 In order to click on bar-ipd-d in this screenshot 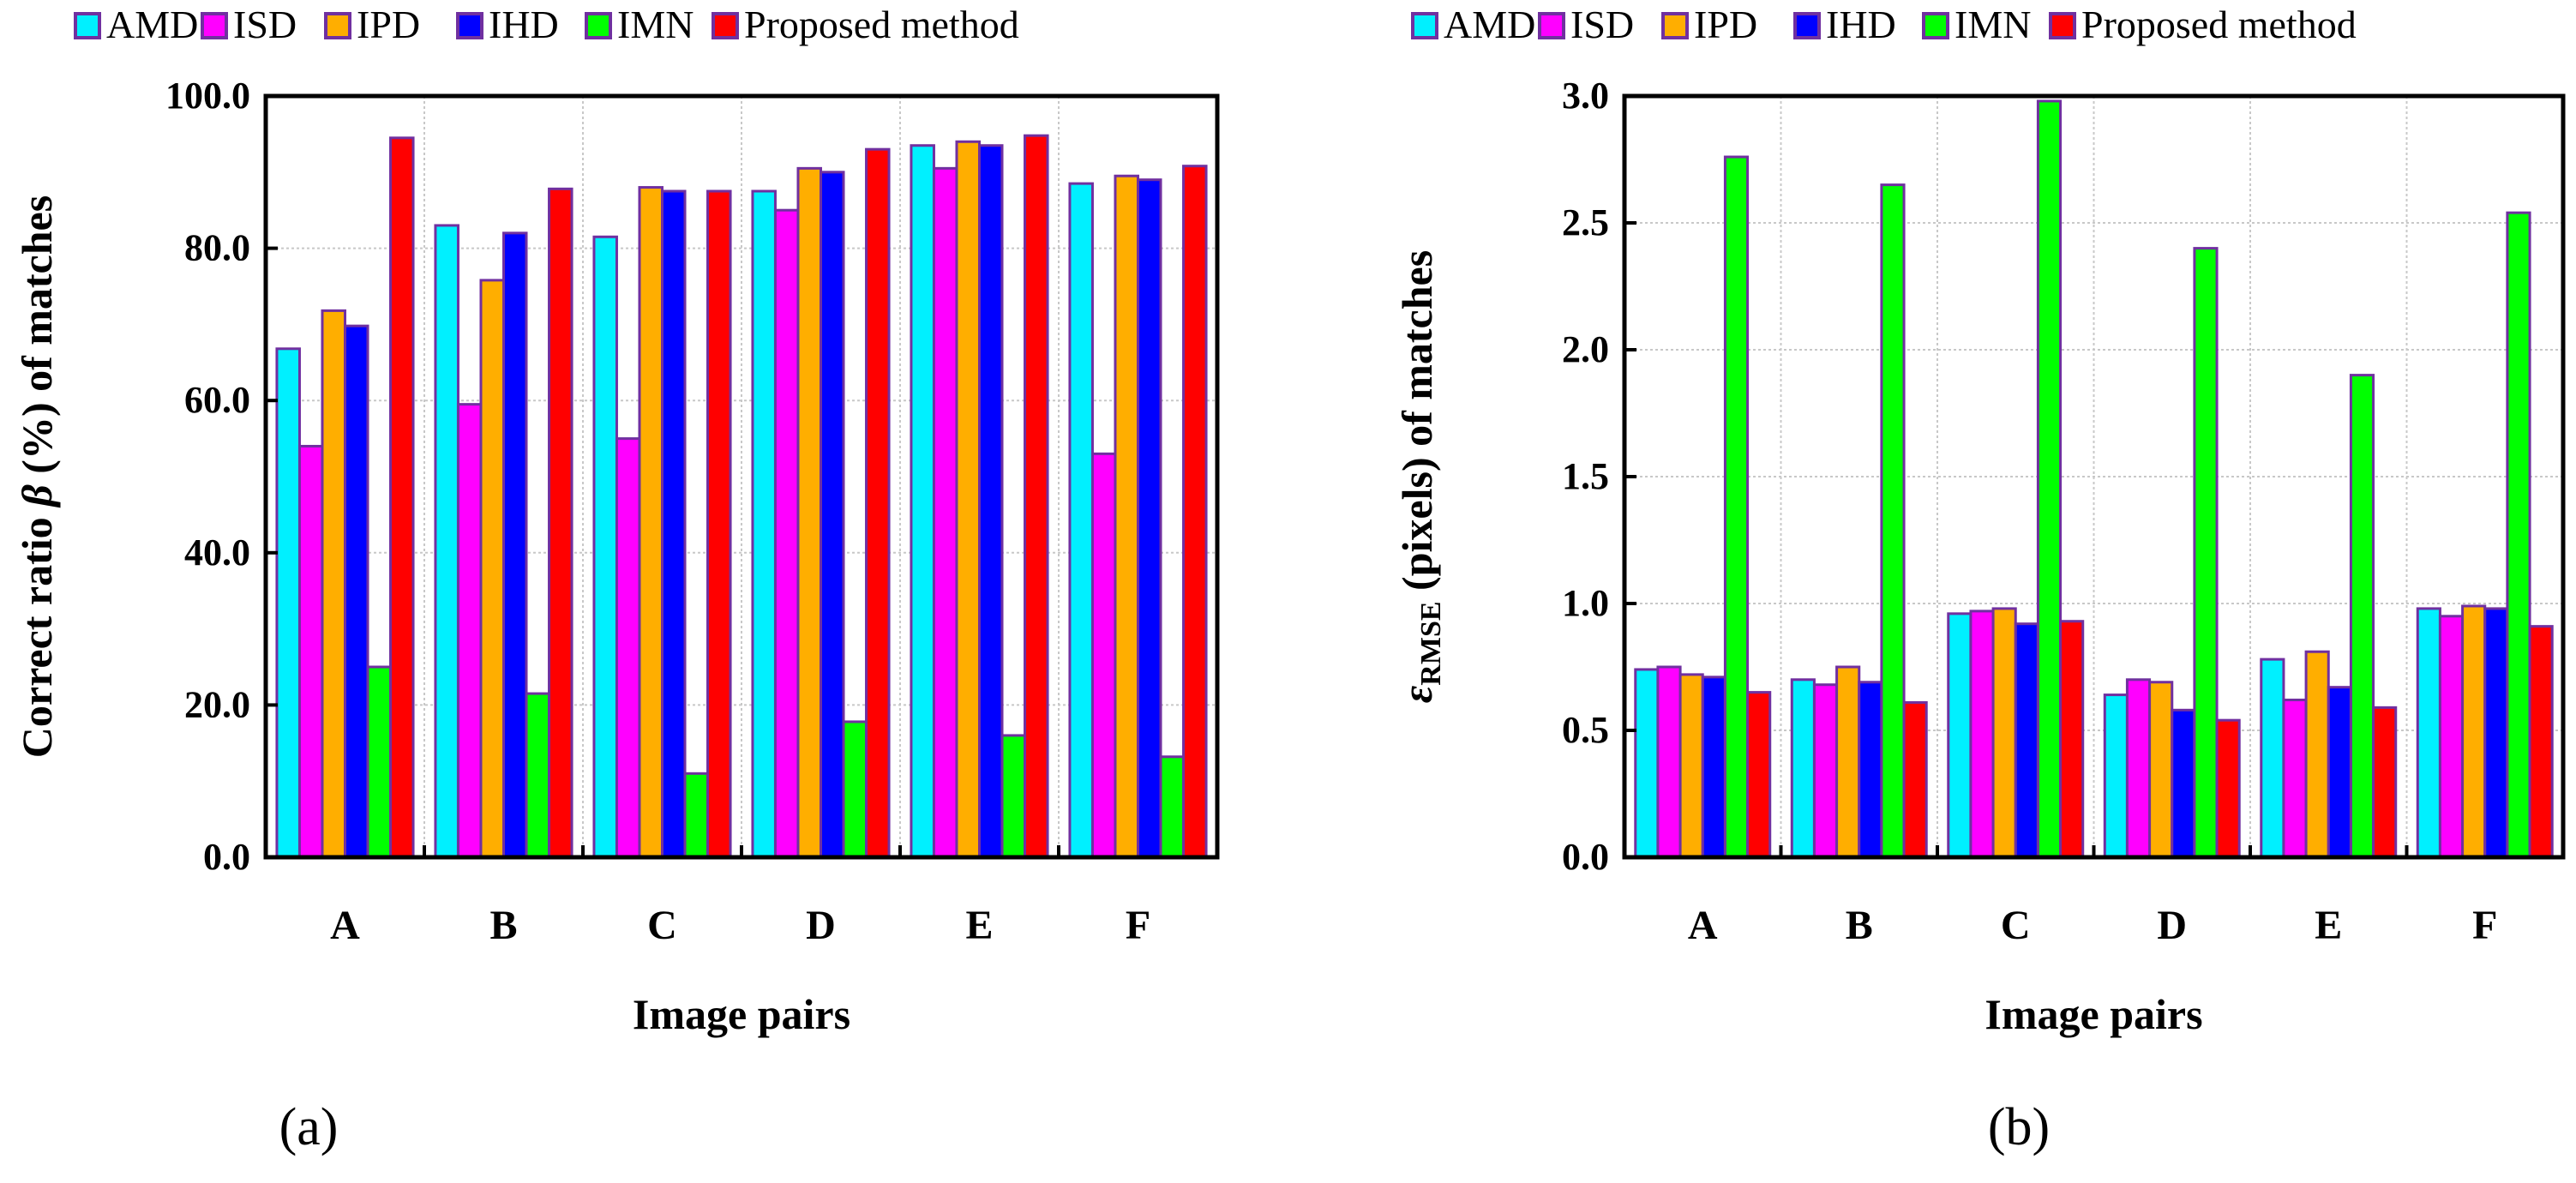, I will do `click(2161, 770)`.